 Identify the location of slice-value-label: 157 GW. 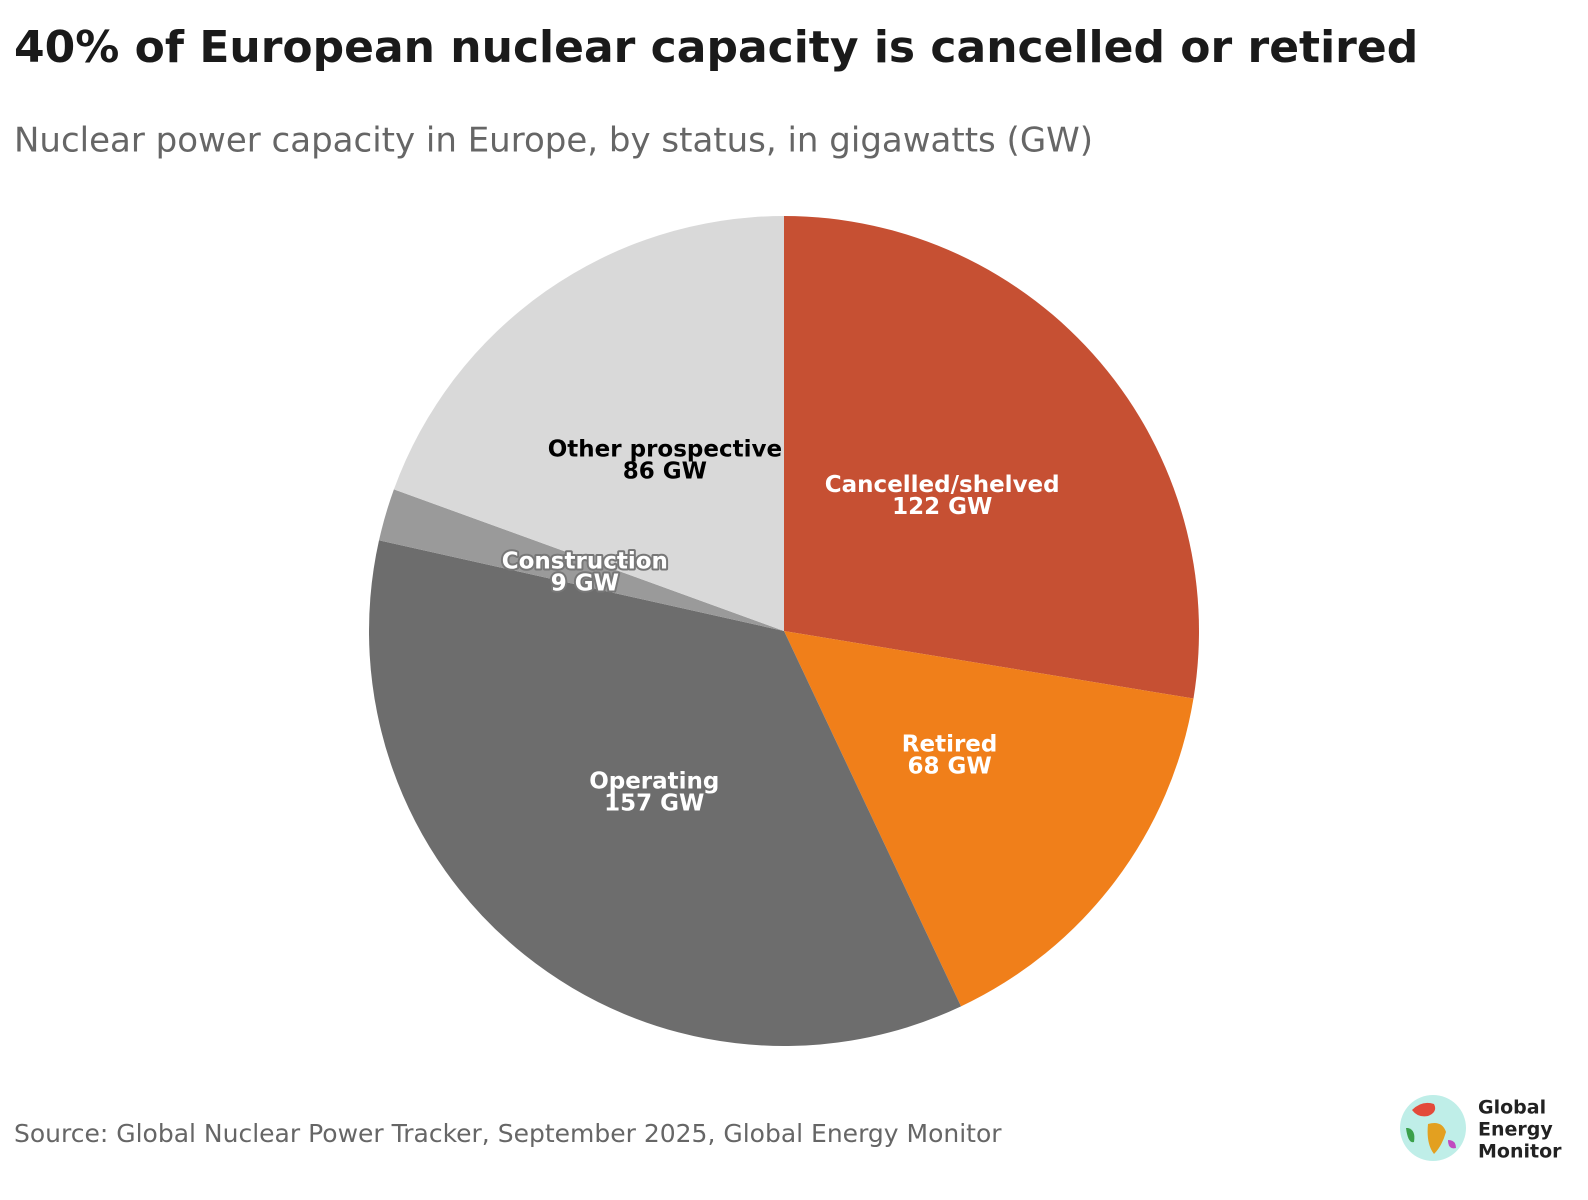
(654, 803).